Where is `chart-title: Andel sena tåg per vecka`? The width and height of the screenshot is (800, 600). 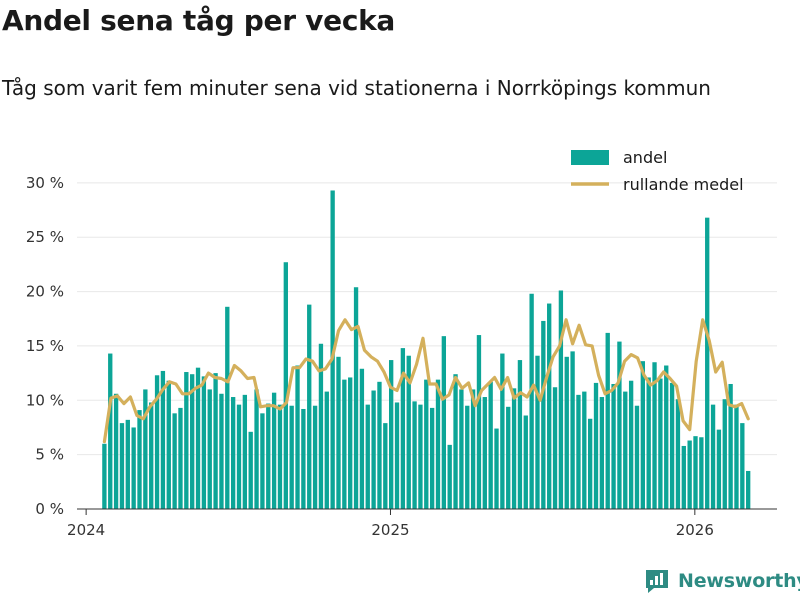
chart-title: Andel sena tåg per vecka is located at coordinates (199, 20).